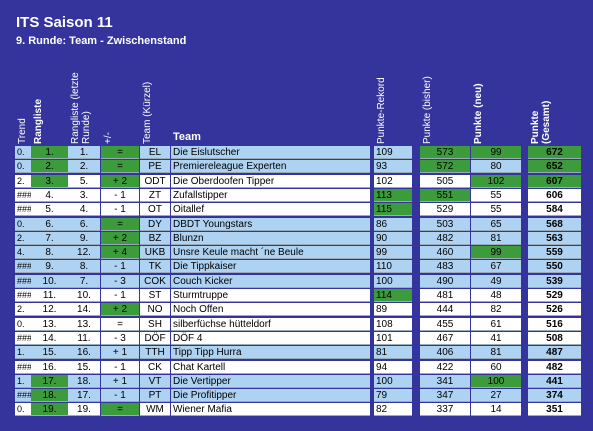 This screenshot has width=593, height=431. Describe the element at coordinates (155, 396) in the screenshot. I see `table-cell: PT` at that location.